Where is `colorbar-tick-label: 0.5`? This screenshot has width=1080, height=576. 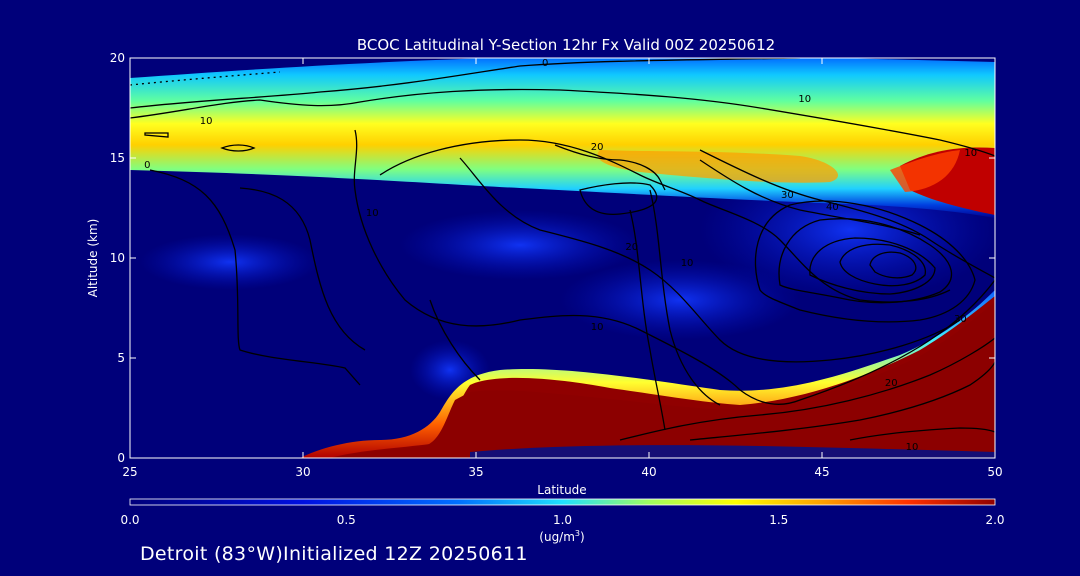 colorbar-tick-label: 0.5 is located at coordinates (346, 520).